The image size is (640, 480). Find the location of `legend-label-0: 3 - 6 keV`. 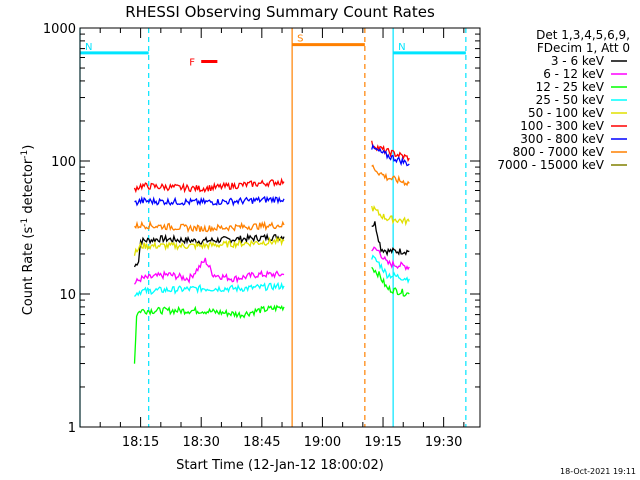

legend-label-0: 3 - 6 keV is located at coordinates (578, 61).